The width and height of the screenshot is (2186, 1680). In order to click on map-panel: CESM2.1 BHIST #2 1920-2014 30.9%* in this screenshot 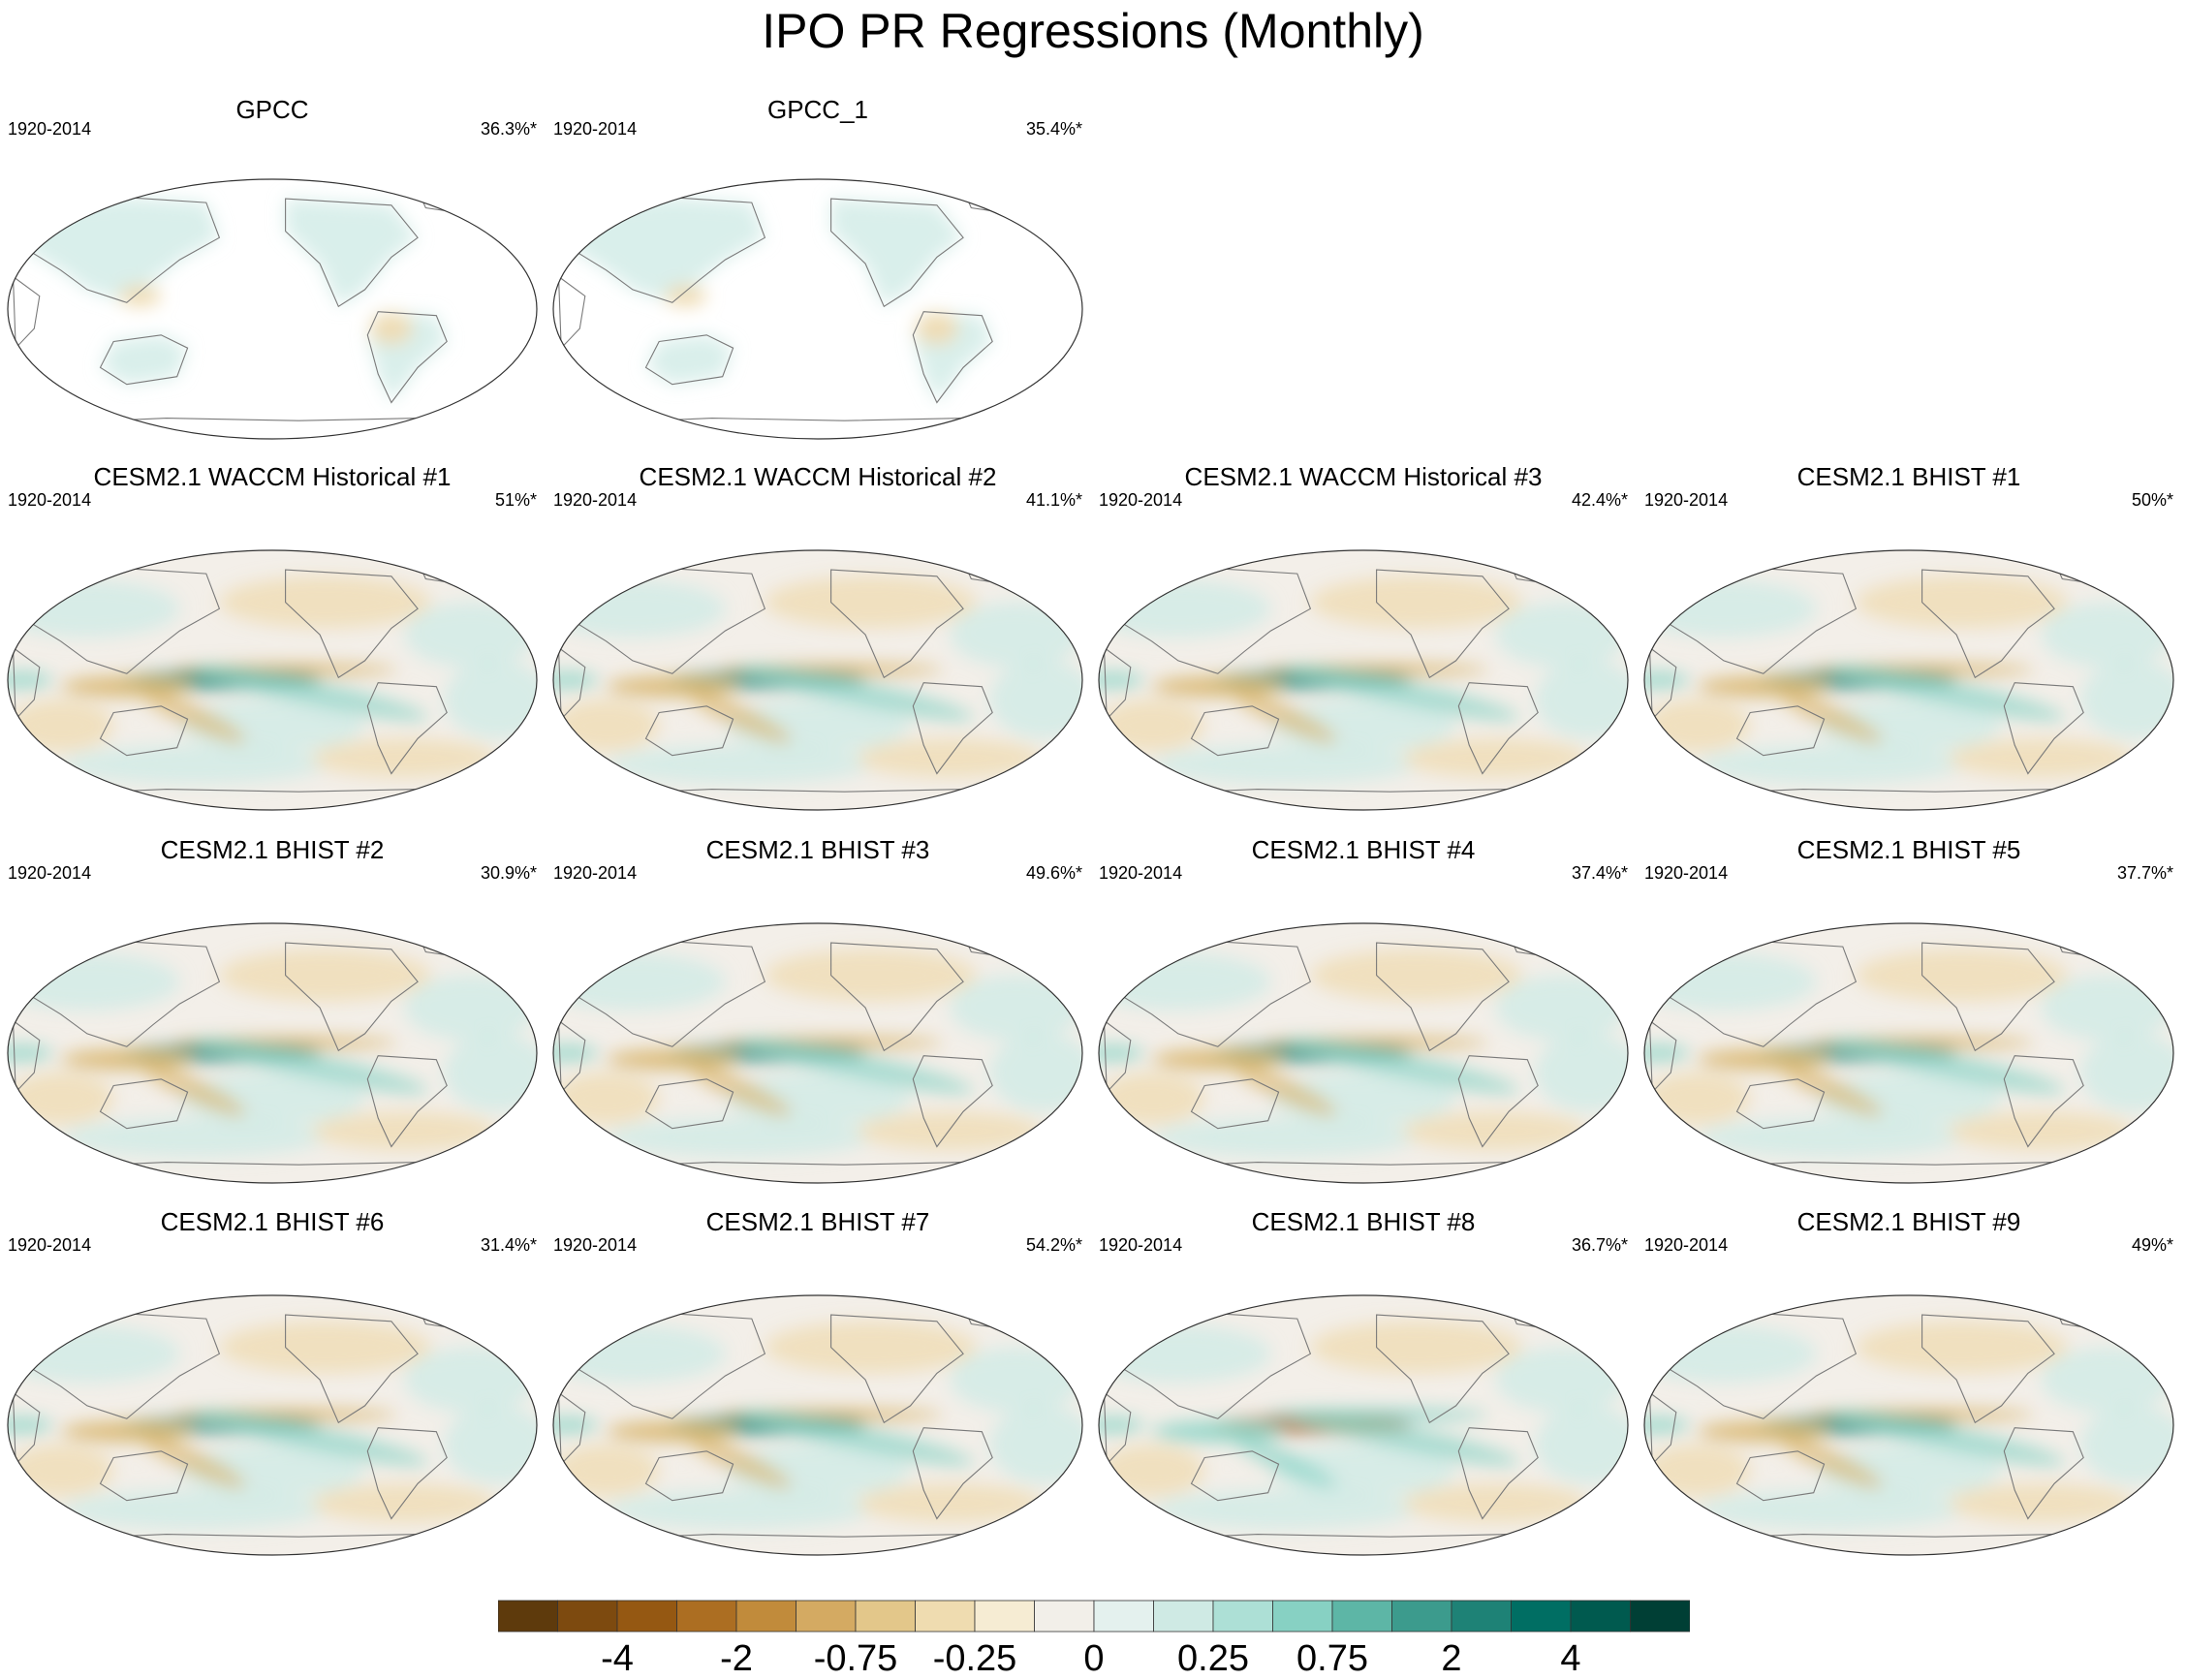, I will do `click(272, 1010)`.